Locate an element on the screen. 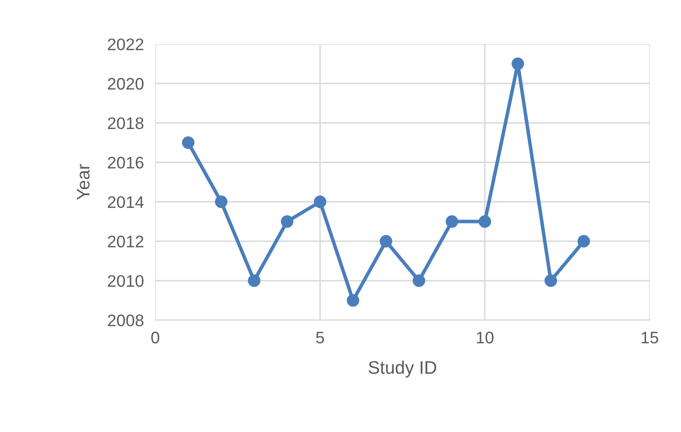 Image resolution: width=681 pixels, height=432 pixels. y-axis-title: Year is located at coordinates (83, 182).